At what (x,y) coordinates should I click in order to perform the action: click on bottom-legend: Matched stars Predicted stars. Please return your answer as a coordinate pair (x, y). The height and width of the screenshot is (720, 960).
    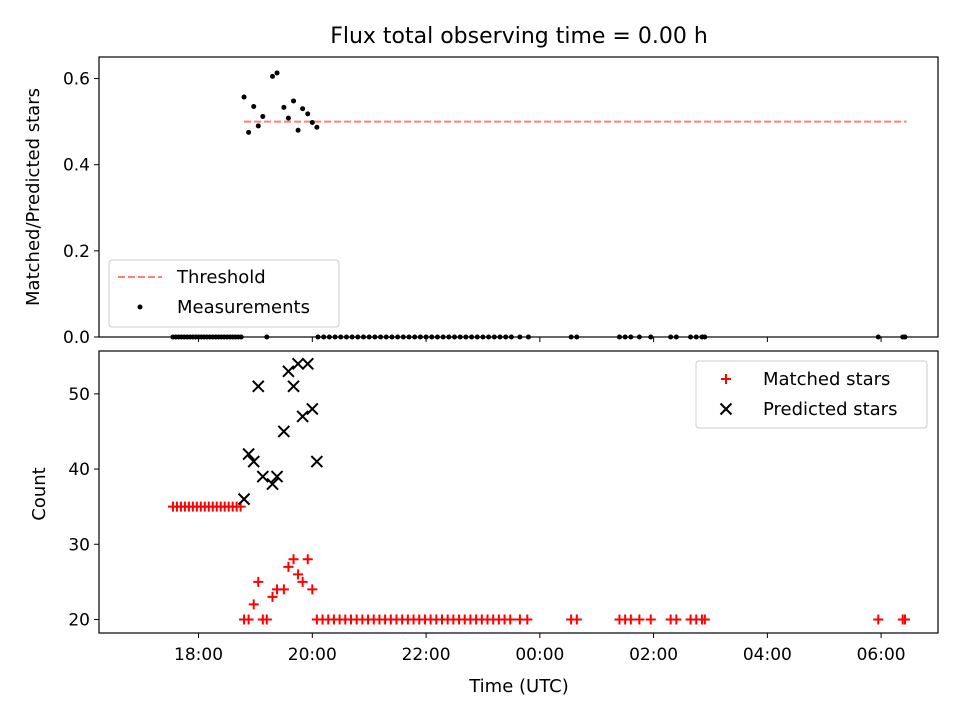
    Looking at the image, I should click on (811, 394).